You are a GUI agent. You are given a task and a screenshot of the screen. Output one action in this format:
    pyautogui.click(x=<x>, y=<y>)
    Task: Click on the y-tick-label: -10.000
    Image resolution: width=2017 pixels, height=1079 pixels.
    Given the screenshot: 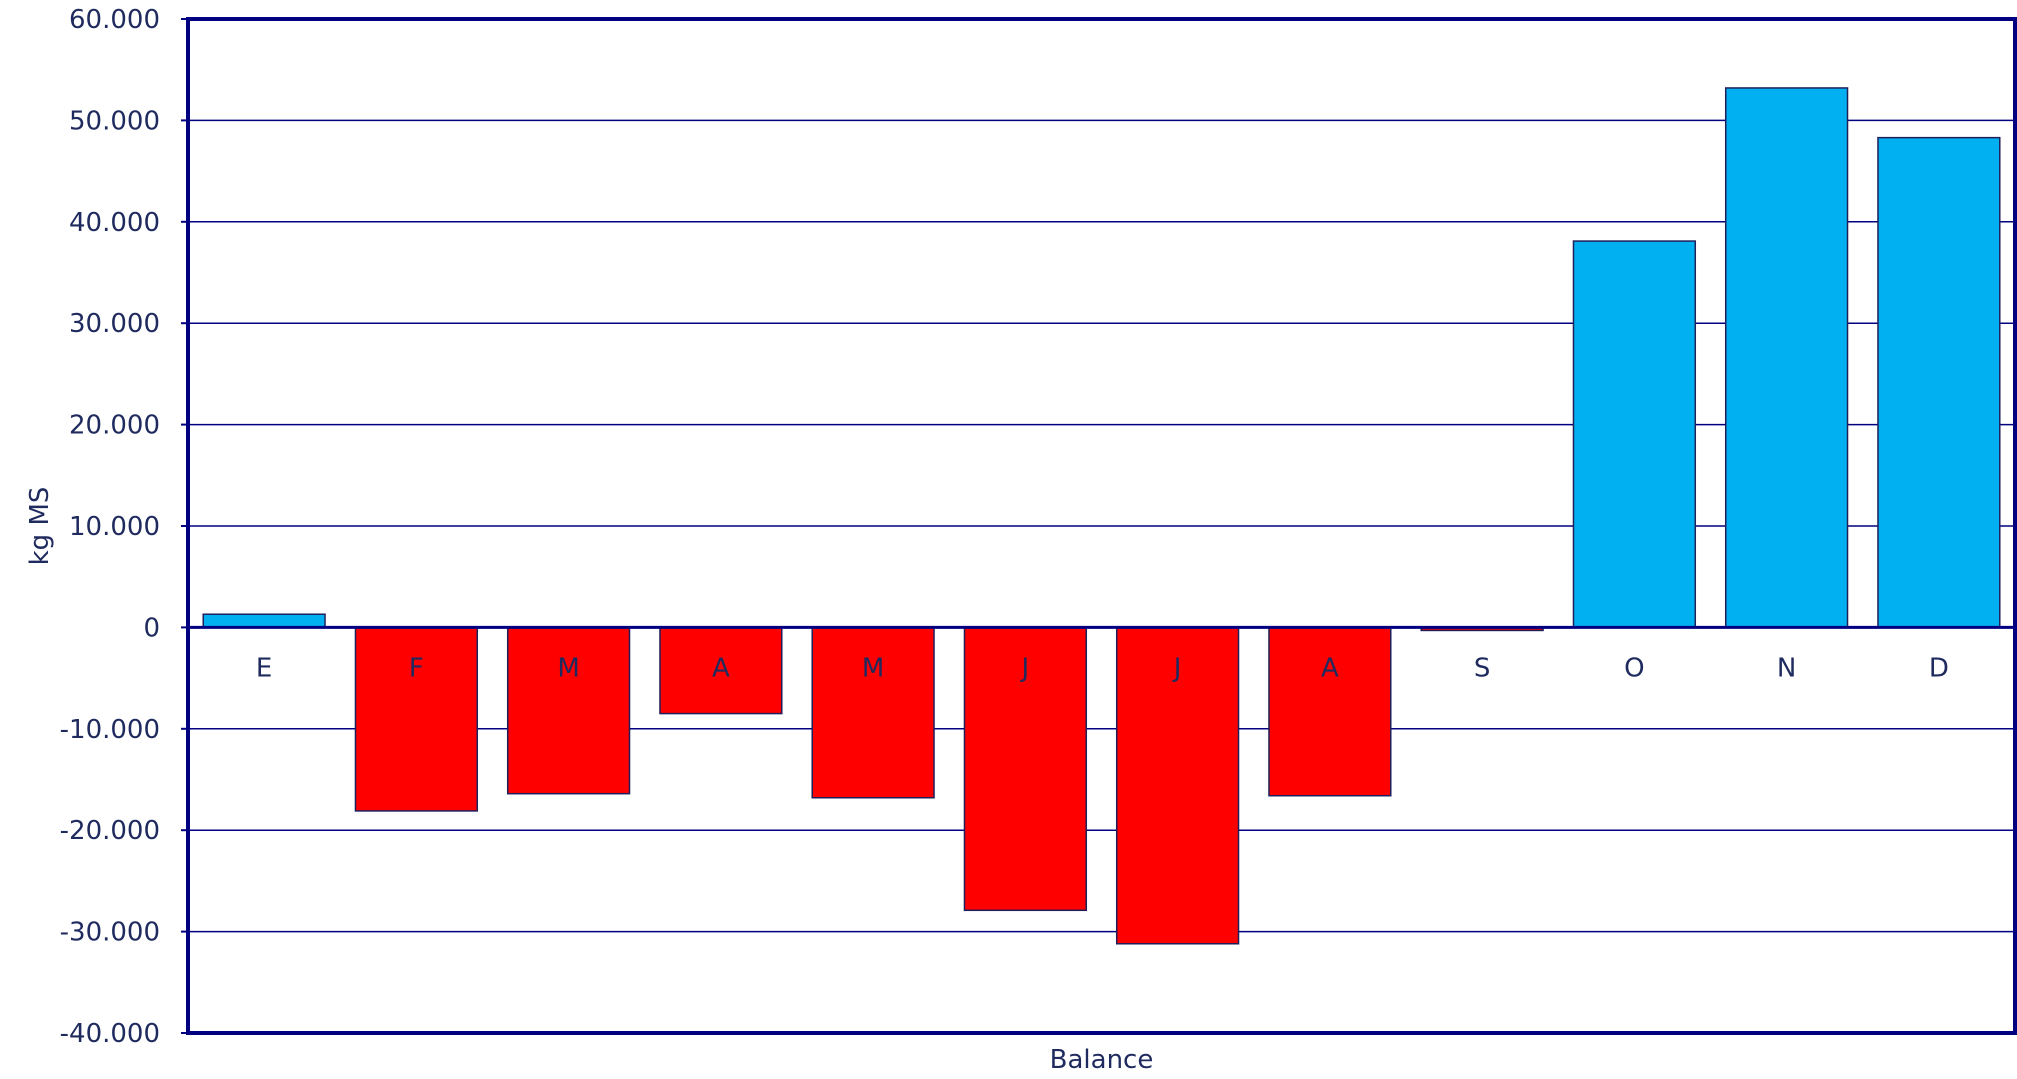 What is the action you would take?
    pyautogui.click(x=110, y=730)
    